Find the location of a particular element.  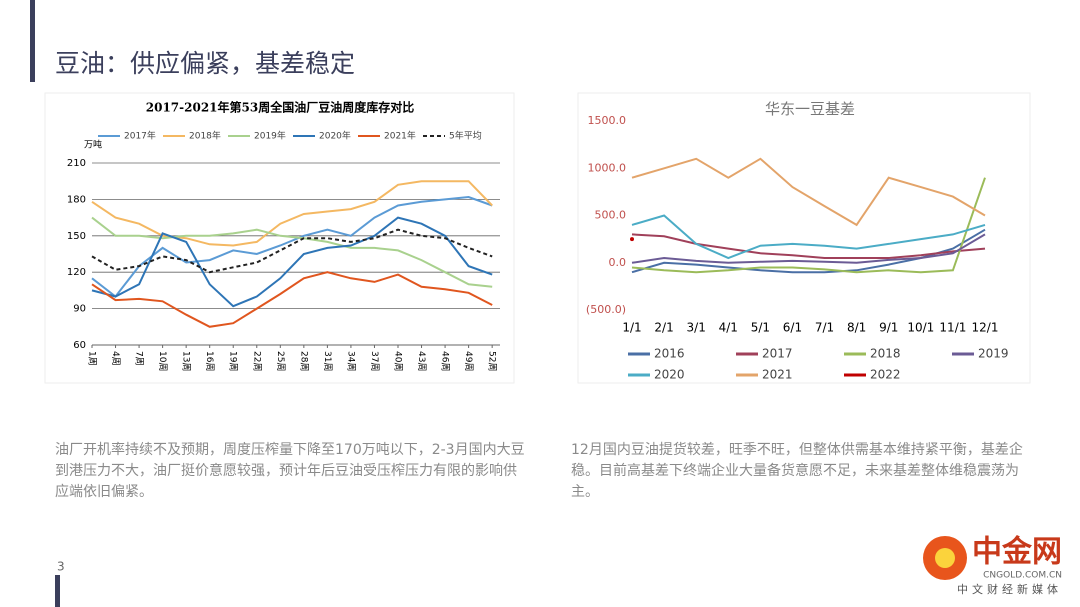

x-tick-label: 6/1 is located at coordinates (792, 328).